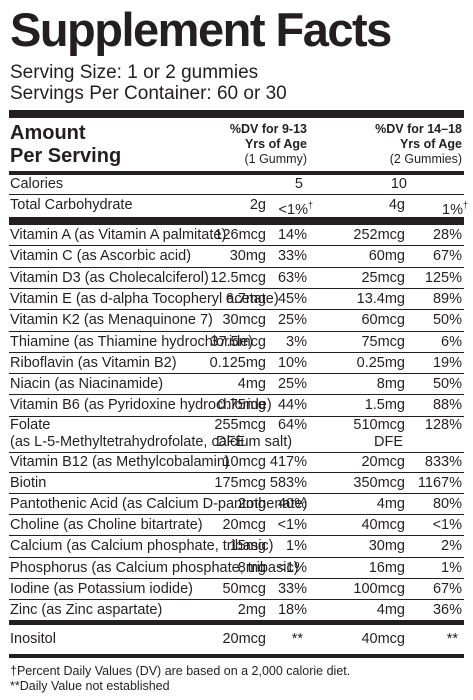 Image resolution: width=473 pixels, height=700 pixels. I want to click on nutrient-amount-cell: 350mcg, so click(379, 483).